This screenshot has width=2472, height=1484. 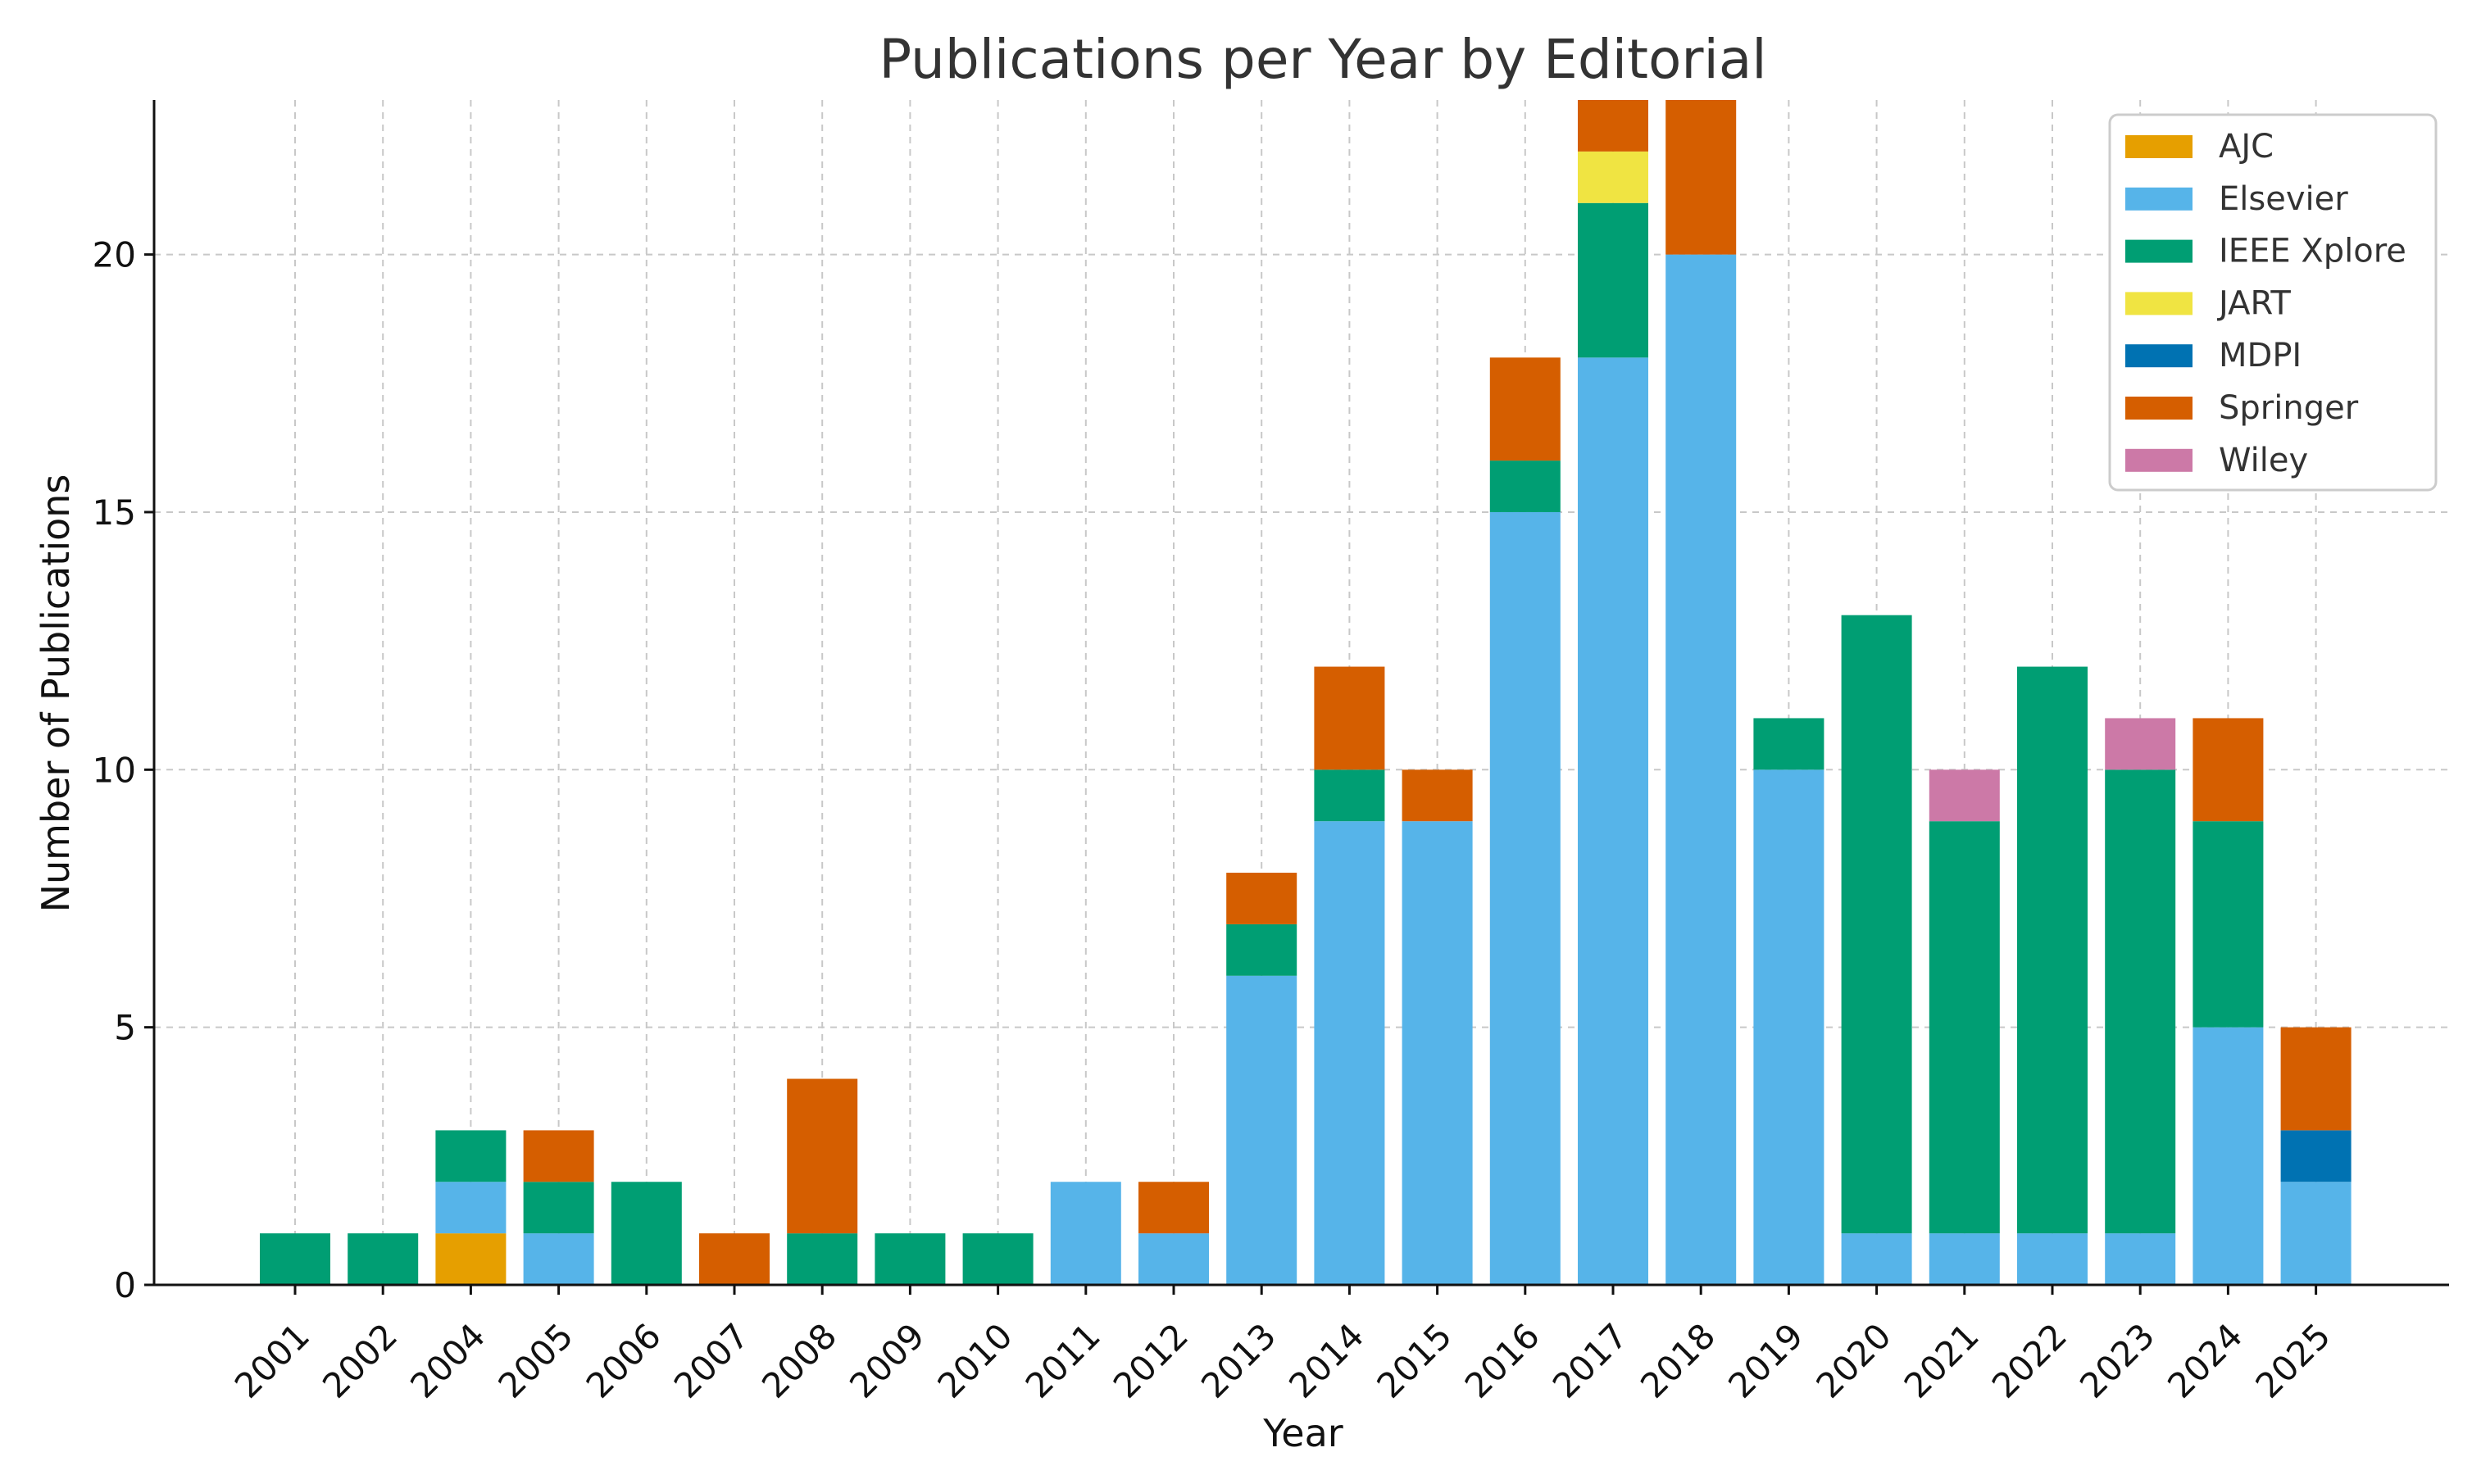 What do you see at coordinates (1349, 718) in the screenshot?
I see `bar-2014-springer` at bounding box center [1349, 718].